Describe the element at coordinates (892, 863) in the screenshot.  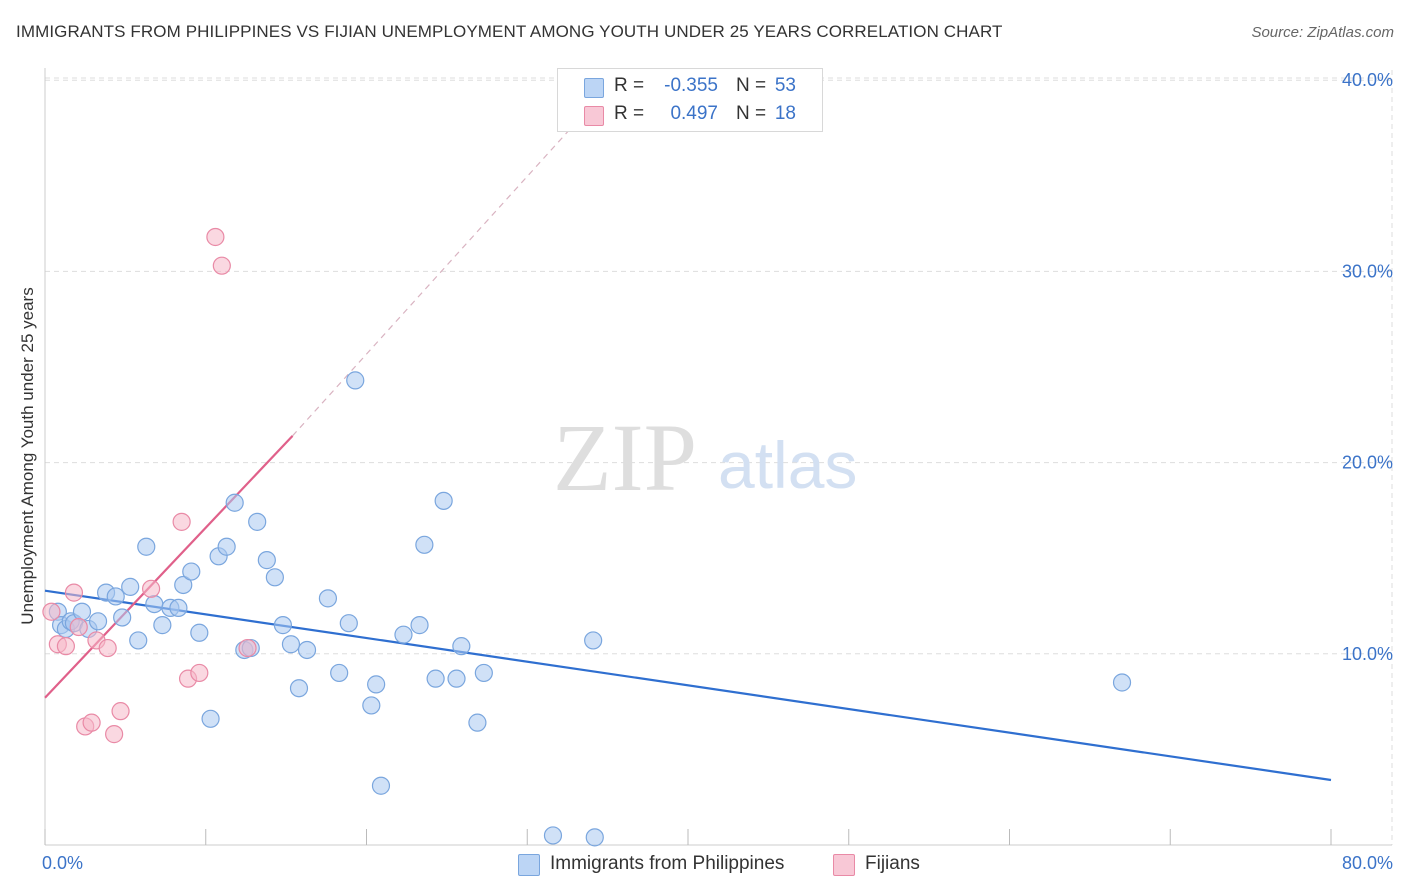
I see `legend-item-label: Fijians` at that location.